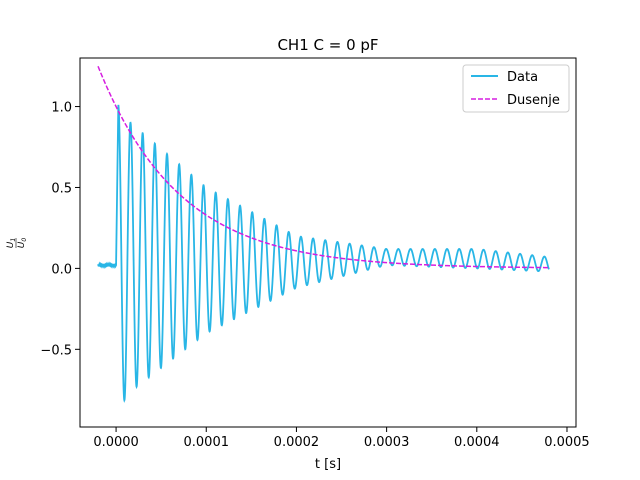  I want to click on x-tick-label: 0.0003, so click(387, 442).